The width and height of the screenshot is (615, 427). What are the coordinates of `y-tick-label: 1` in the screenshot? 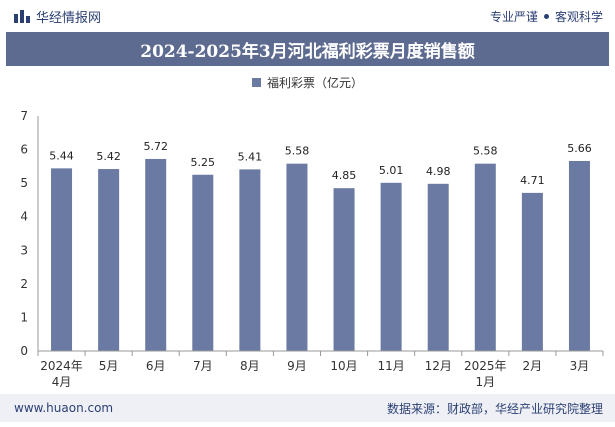 It's located at (24, 317).